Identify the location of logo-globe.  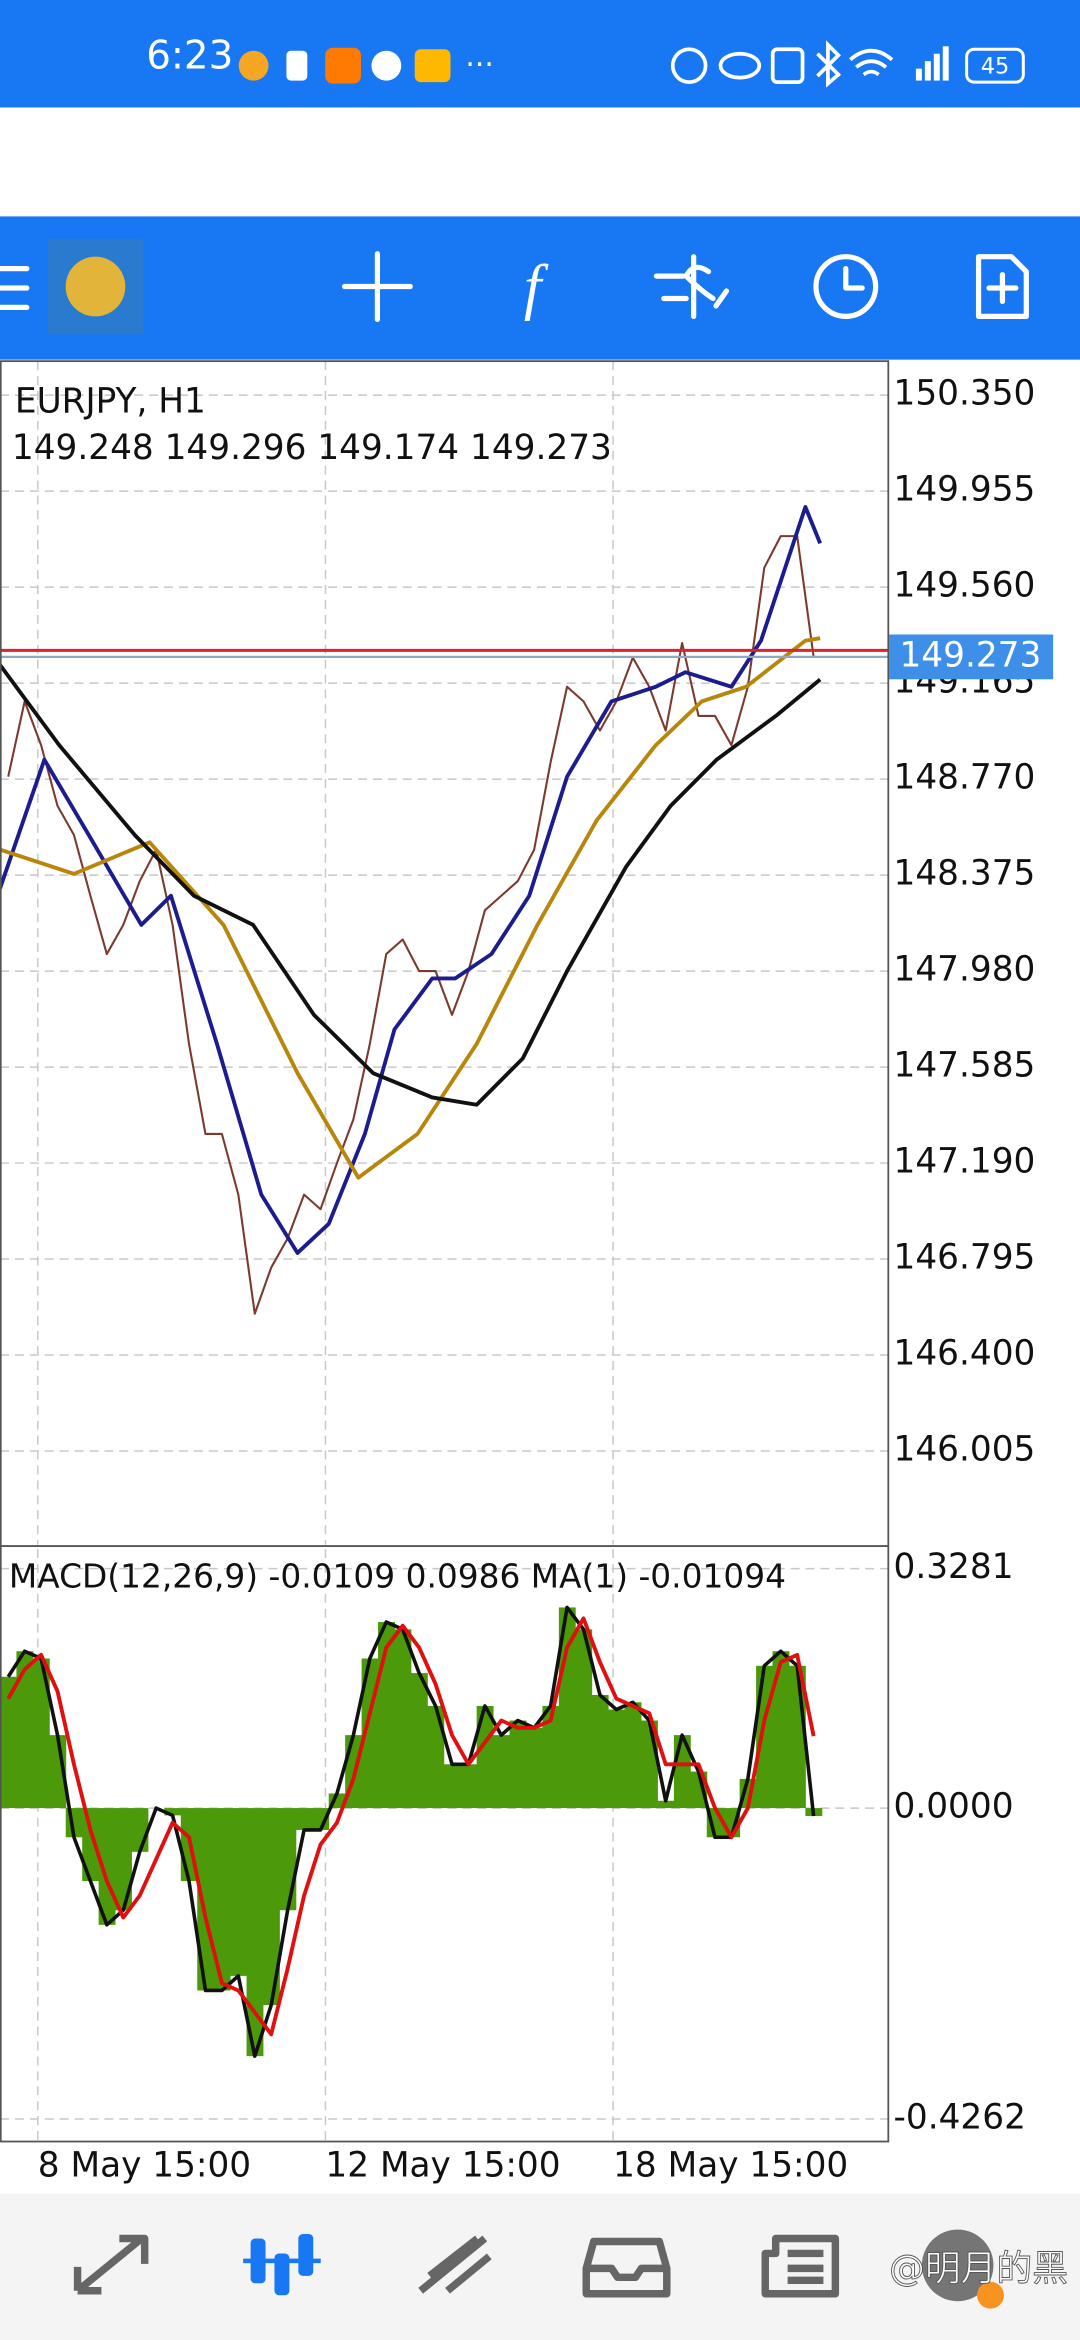
(95, 286).